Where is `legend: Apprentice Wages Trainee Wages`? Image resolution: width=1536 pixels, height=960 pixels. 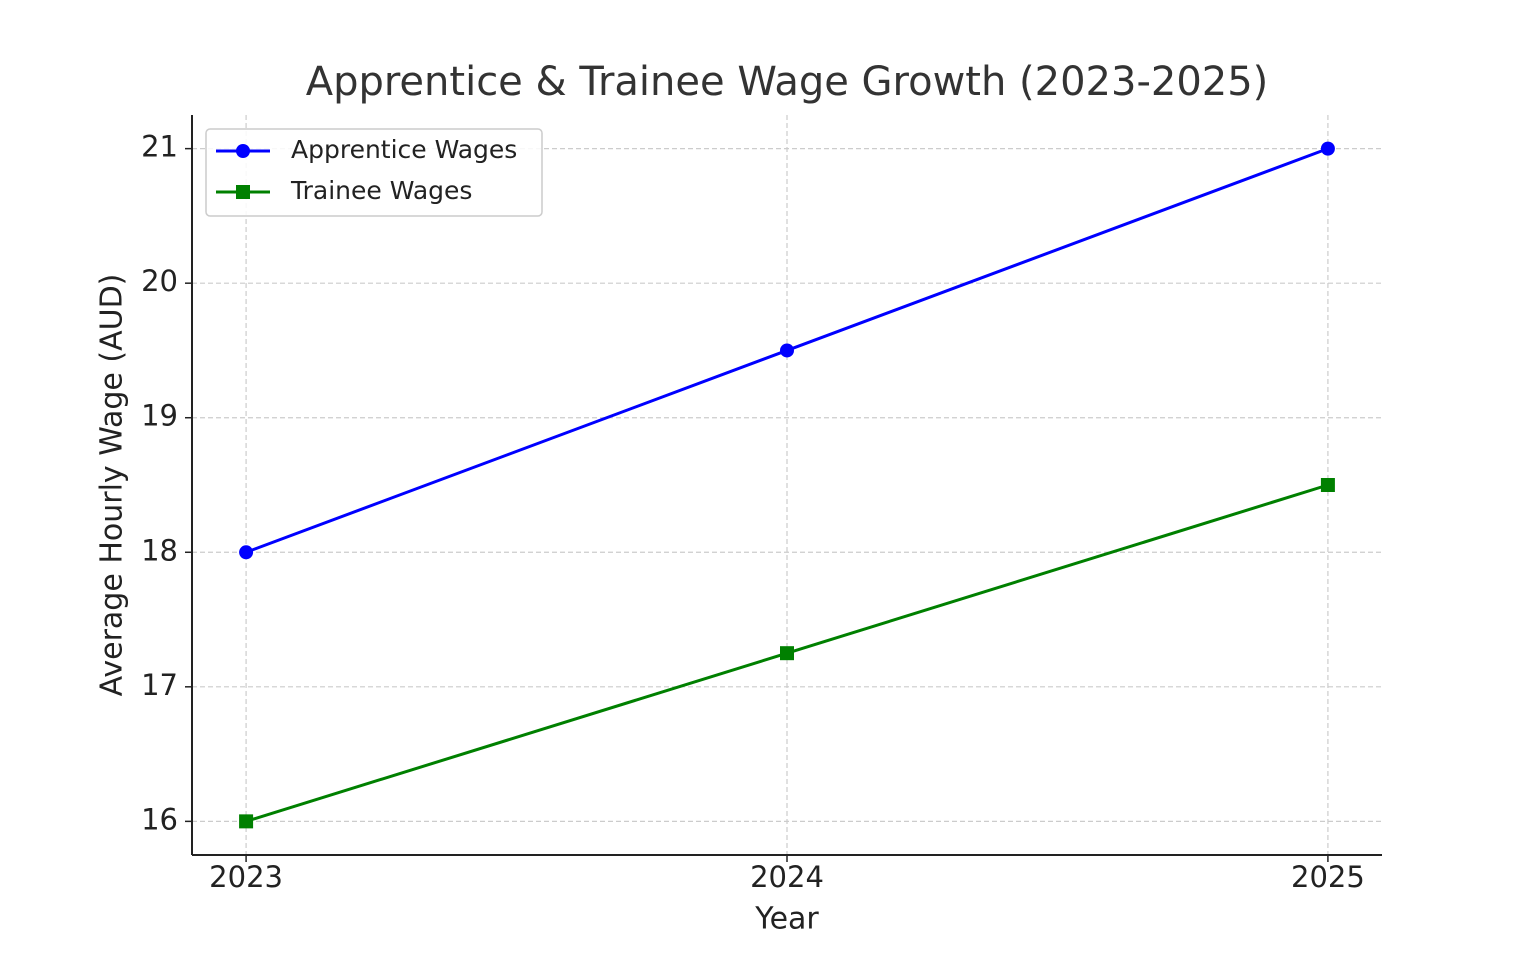
legend: Apprentice Wages Trainee Wages is located at coordinates (374, 172).